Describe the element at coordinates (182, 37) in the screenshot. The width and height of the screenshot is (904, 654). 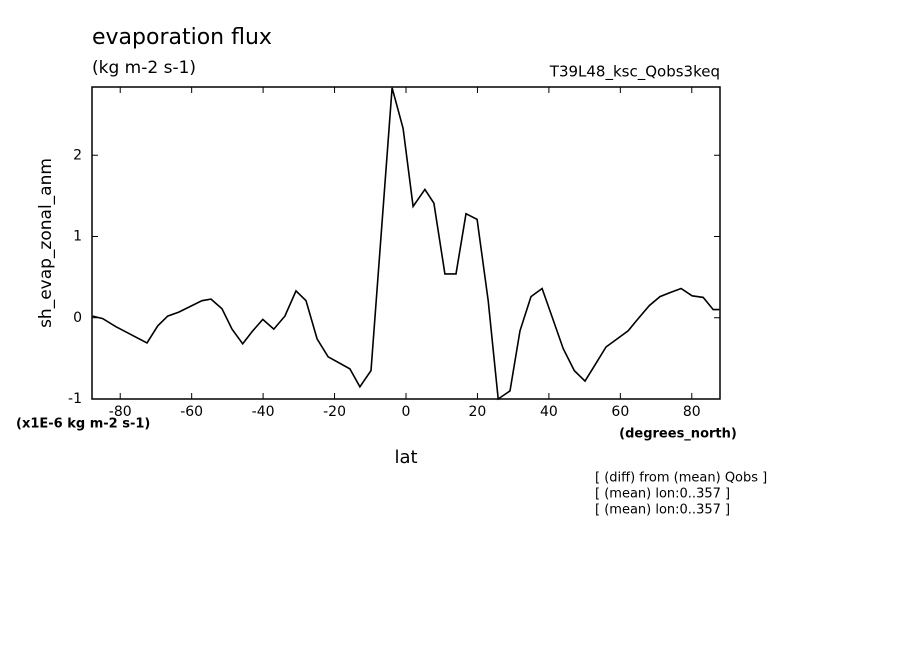
I see `chart-title: evaporation flux` at that location.